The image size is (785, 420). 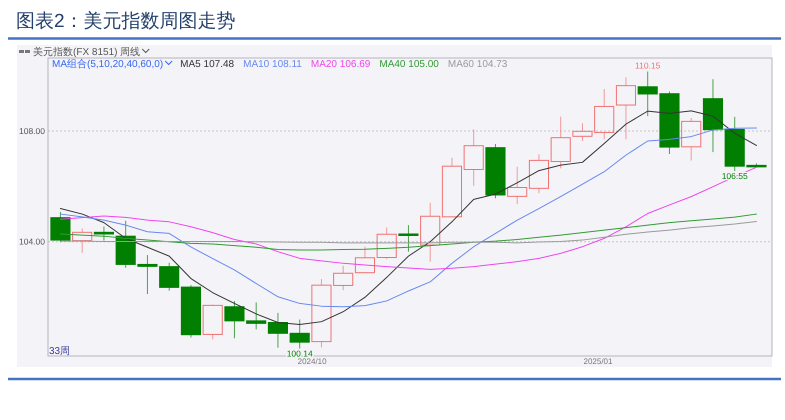 I want to click on legend-title: MA组合(5,10,20,40,60,0), so click(x=108, y=64).